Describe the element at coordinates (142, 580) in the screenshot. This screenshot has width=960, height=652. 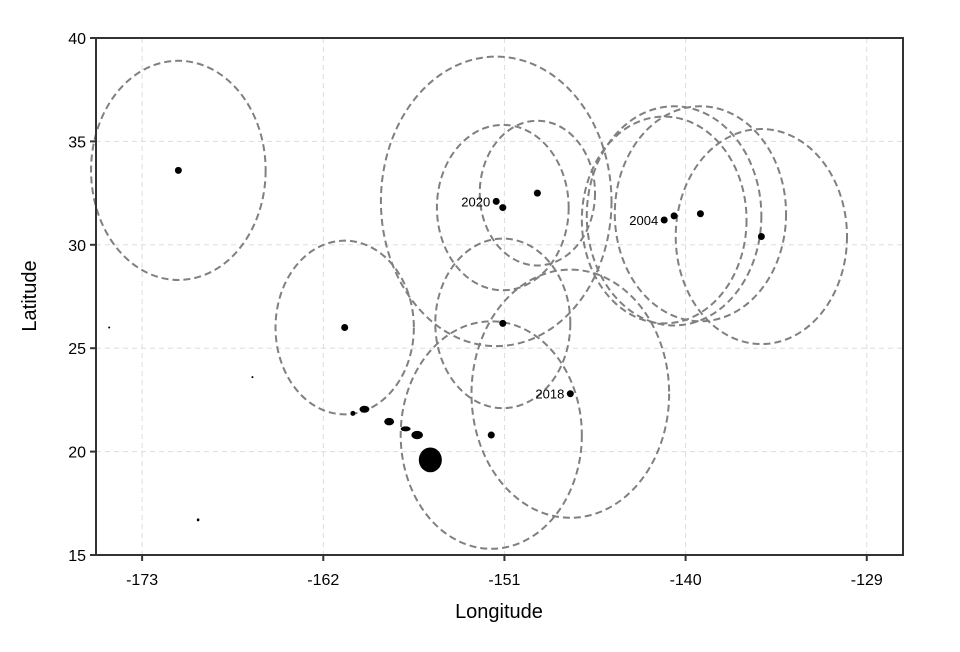
I see `x-tick-label: -173` at that location.